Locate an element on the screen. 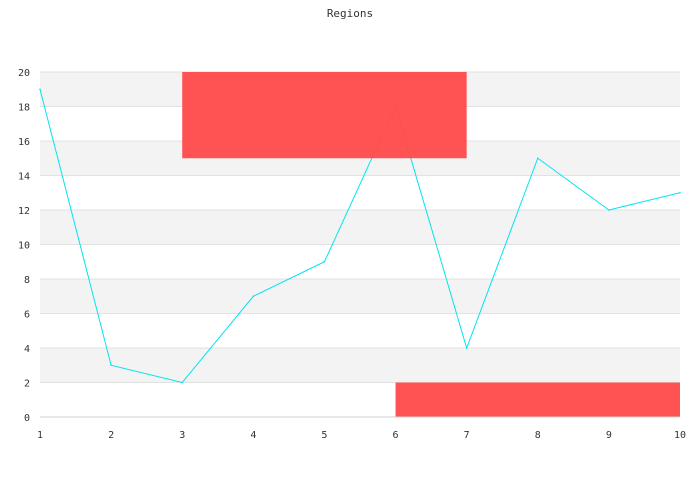  y-tick-label: 6 is located at coordinates (27, 315).